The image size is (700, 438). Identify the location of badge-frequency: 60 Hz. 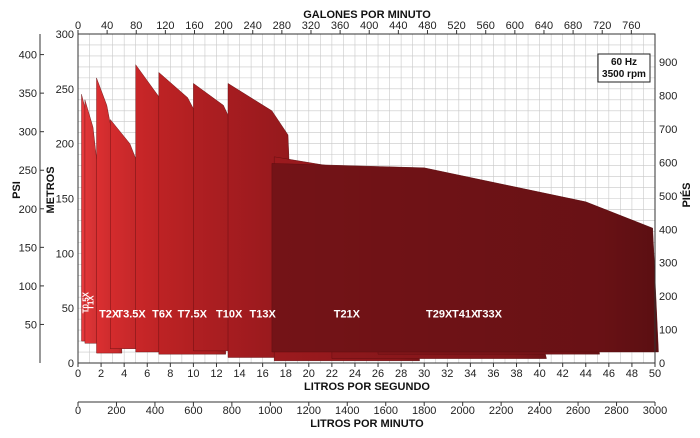
(624, 62).